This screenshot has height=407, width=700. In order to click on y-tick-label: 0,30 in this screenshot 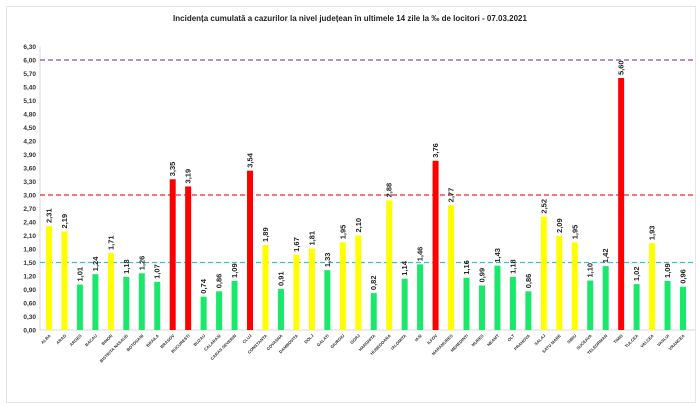, I will do `click(29, 317)`.